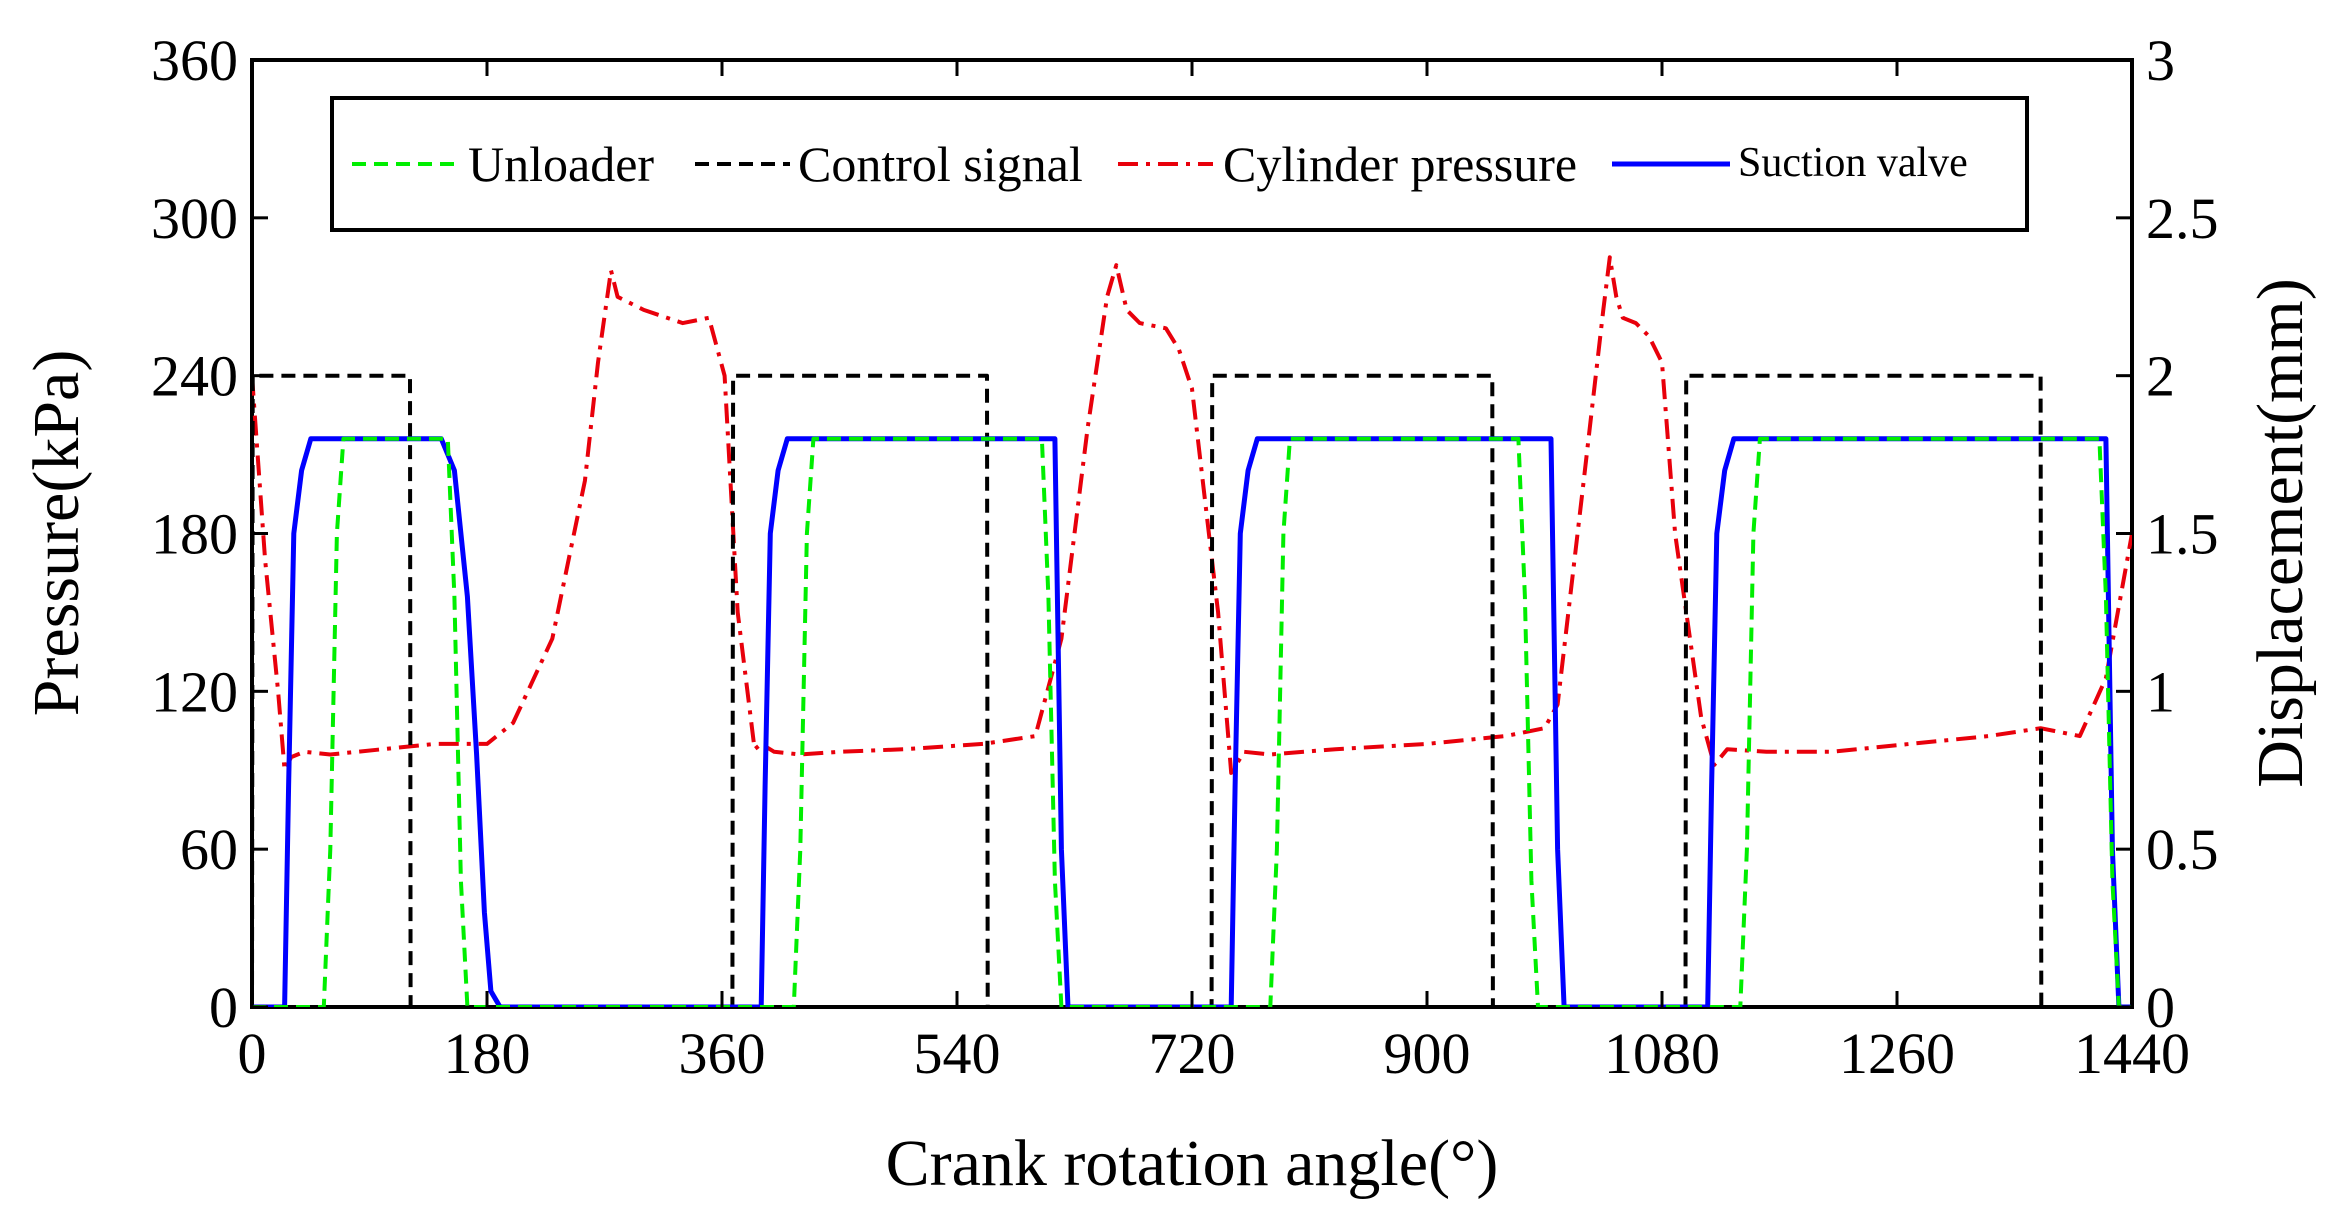 Image resolution: width=2351 pixels, height=1230 pixels. I want to click on y-right-tick-label: 1, so click(2160, 691).